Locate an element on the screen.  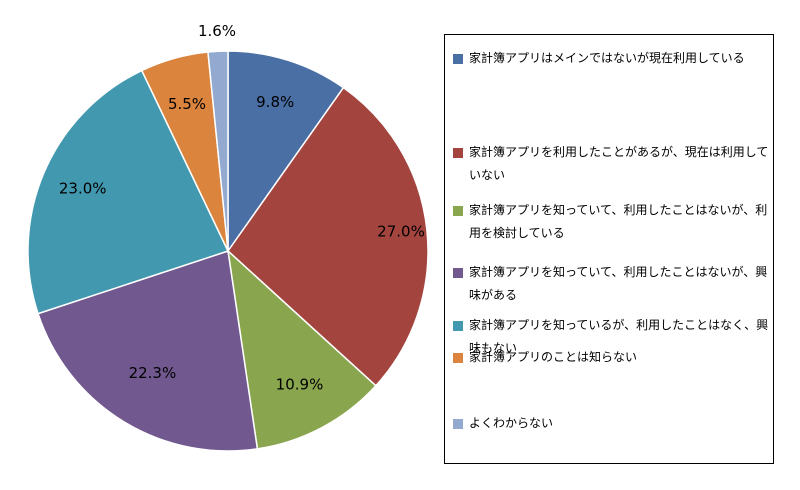
pie-data-label: 27.0% is located at coordinates (401, 232).